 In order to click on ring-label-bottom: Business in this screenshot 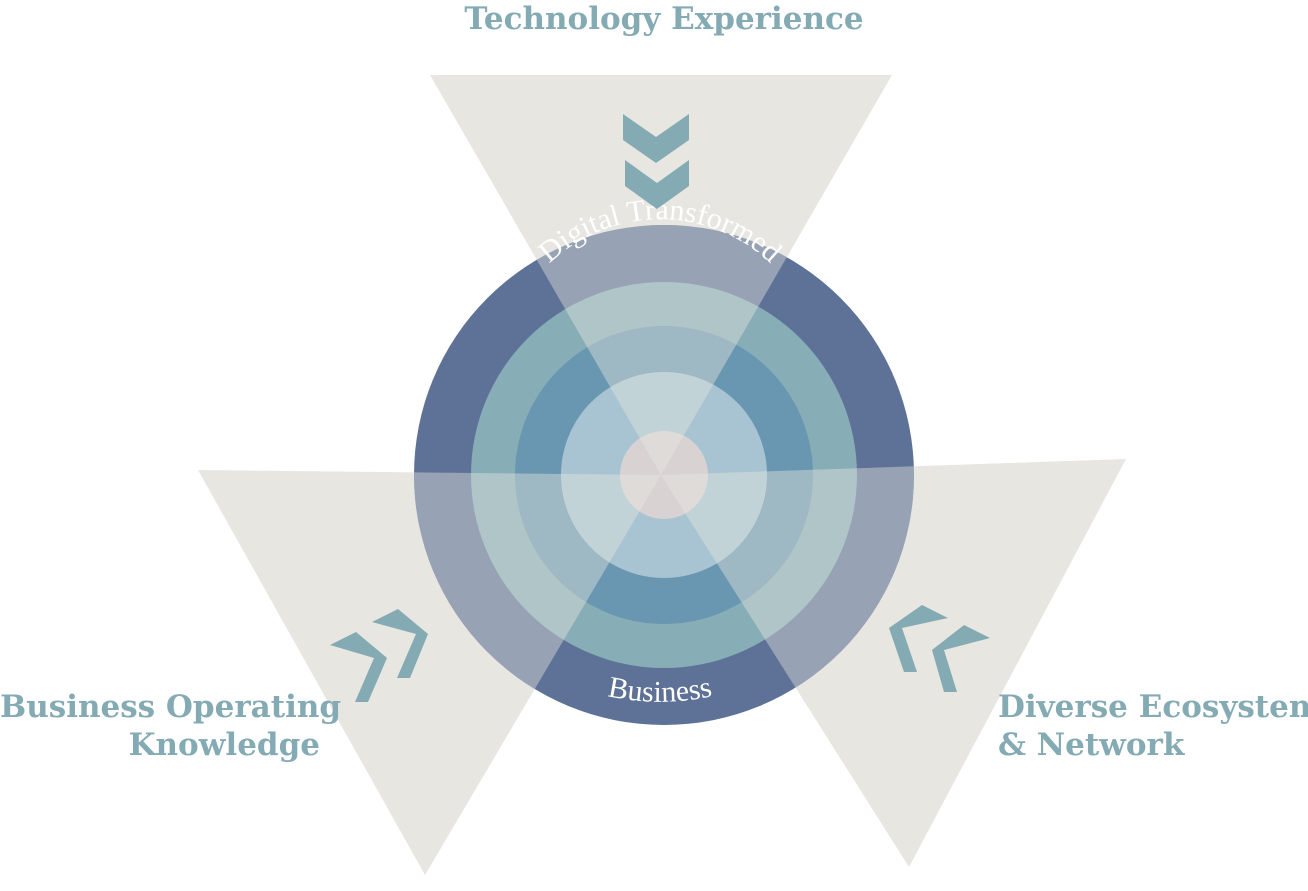, I will do `click(660, 689)`.